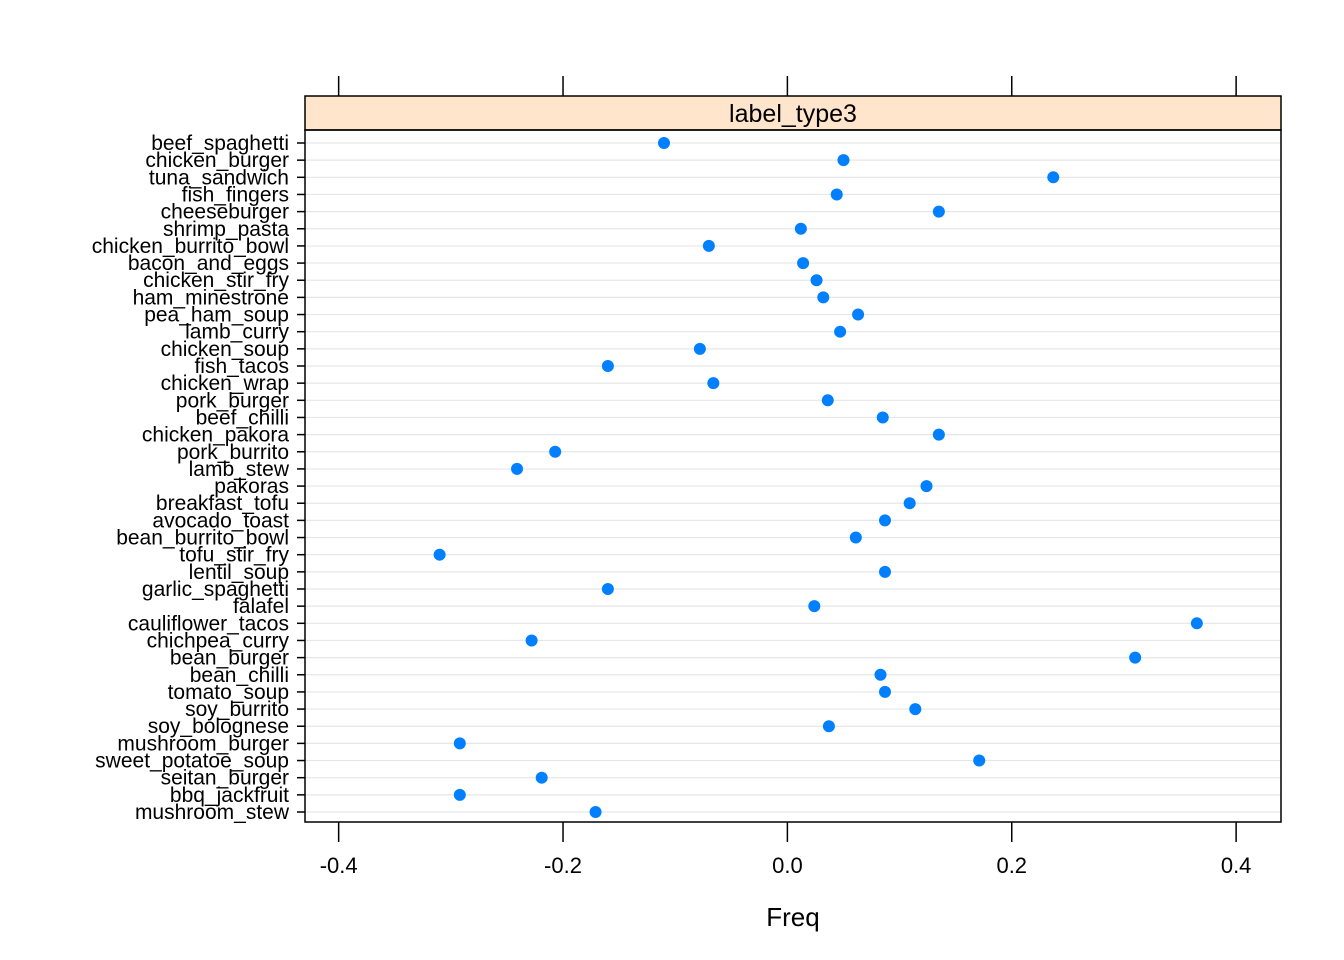  I want to click on category-label: pakoras, so click(251, 486).